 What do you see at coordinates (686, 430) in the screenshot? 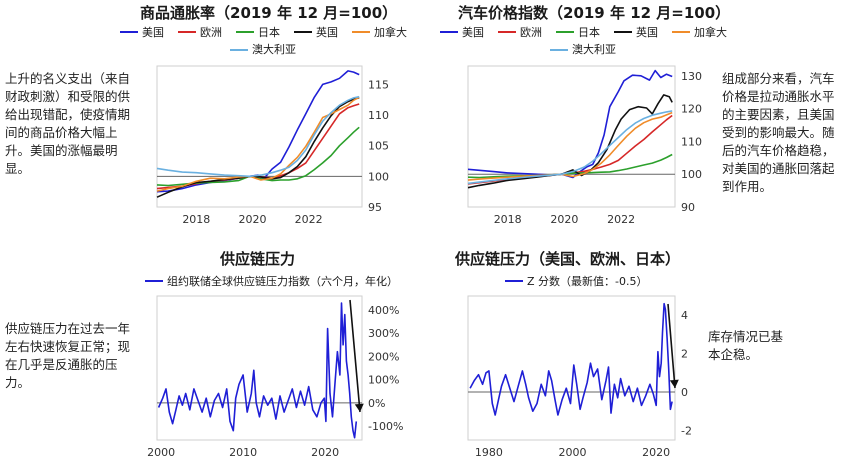
I see `y-tick-label: -2` at bounding box center [686, 430].